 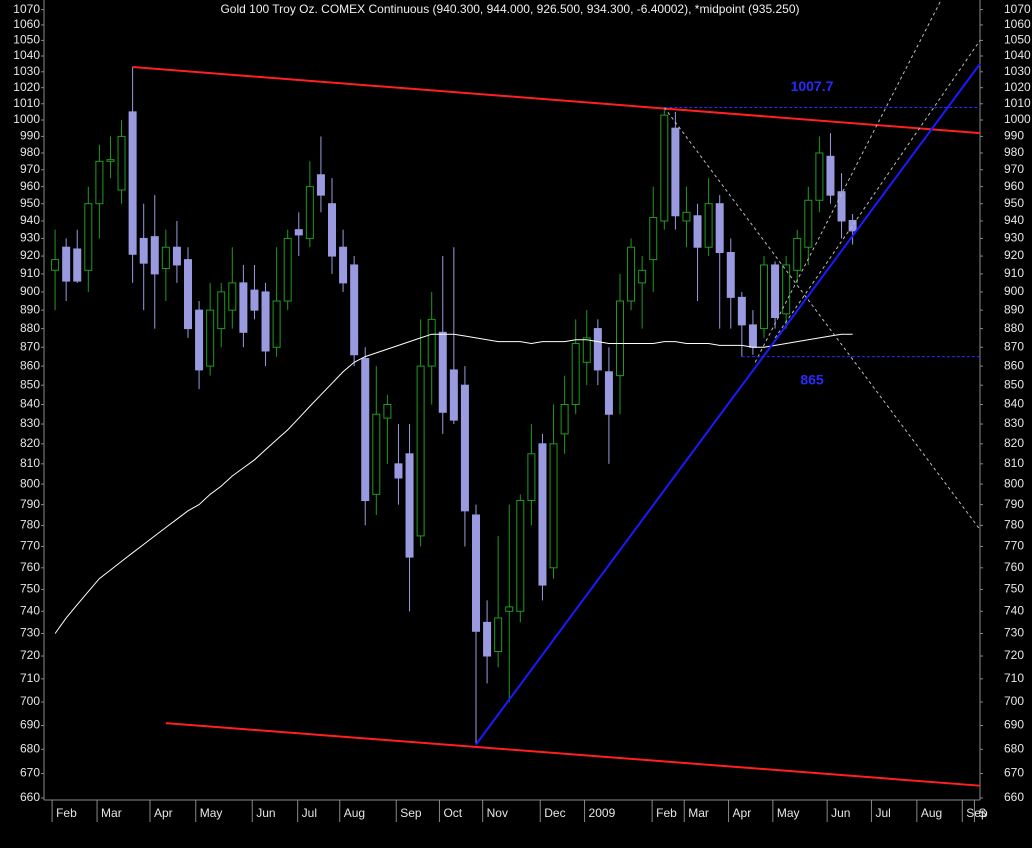 I want to click on y-tick-label-right: 850, so click(x=1014, y=384).